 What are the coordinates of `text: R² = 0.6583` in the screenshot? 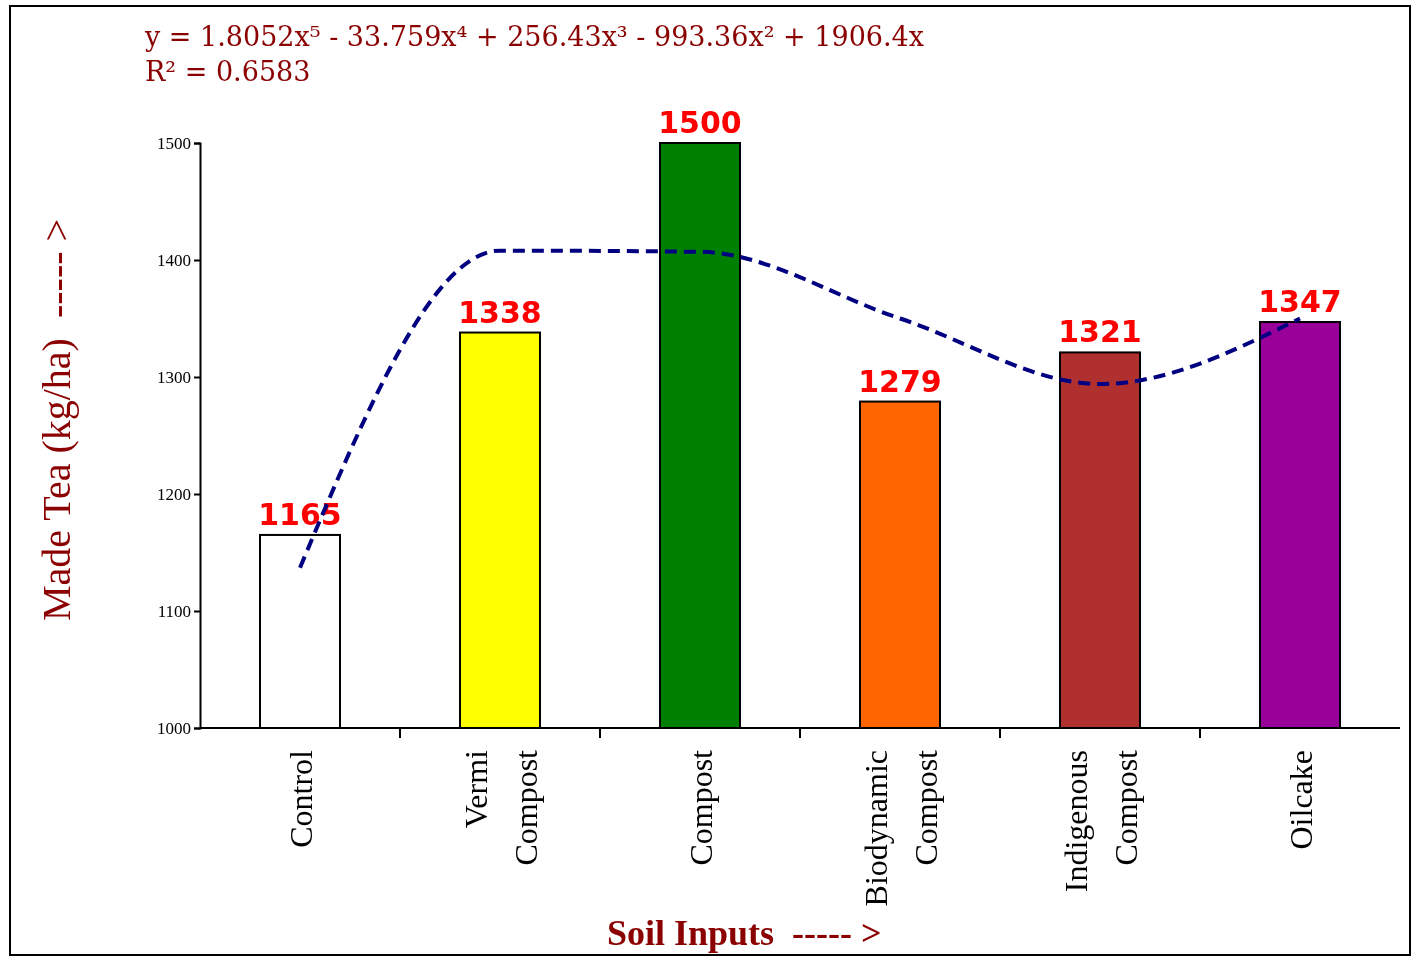 It's located at (228, 71).